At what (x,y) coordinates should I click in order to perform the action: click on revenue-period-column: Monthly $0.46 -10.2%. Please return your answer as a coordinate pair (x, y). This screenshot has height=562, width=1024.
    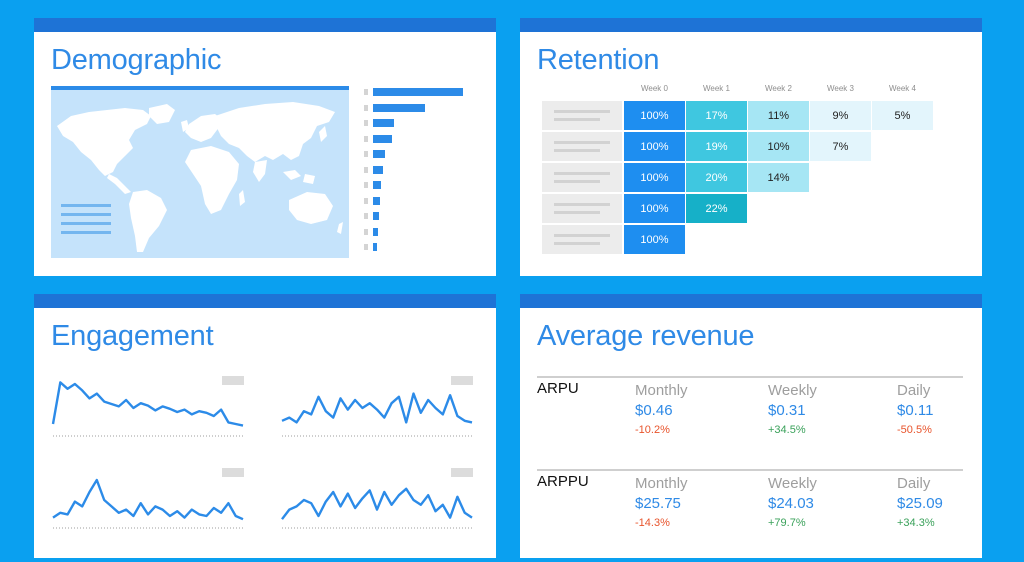
    Looking at the image, I should click on (690, 409).